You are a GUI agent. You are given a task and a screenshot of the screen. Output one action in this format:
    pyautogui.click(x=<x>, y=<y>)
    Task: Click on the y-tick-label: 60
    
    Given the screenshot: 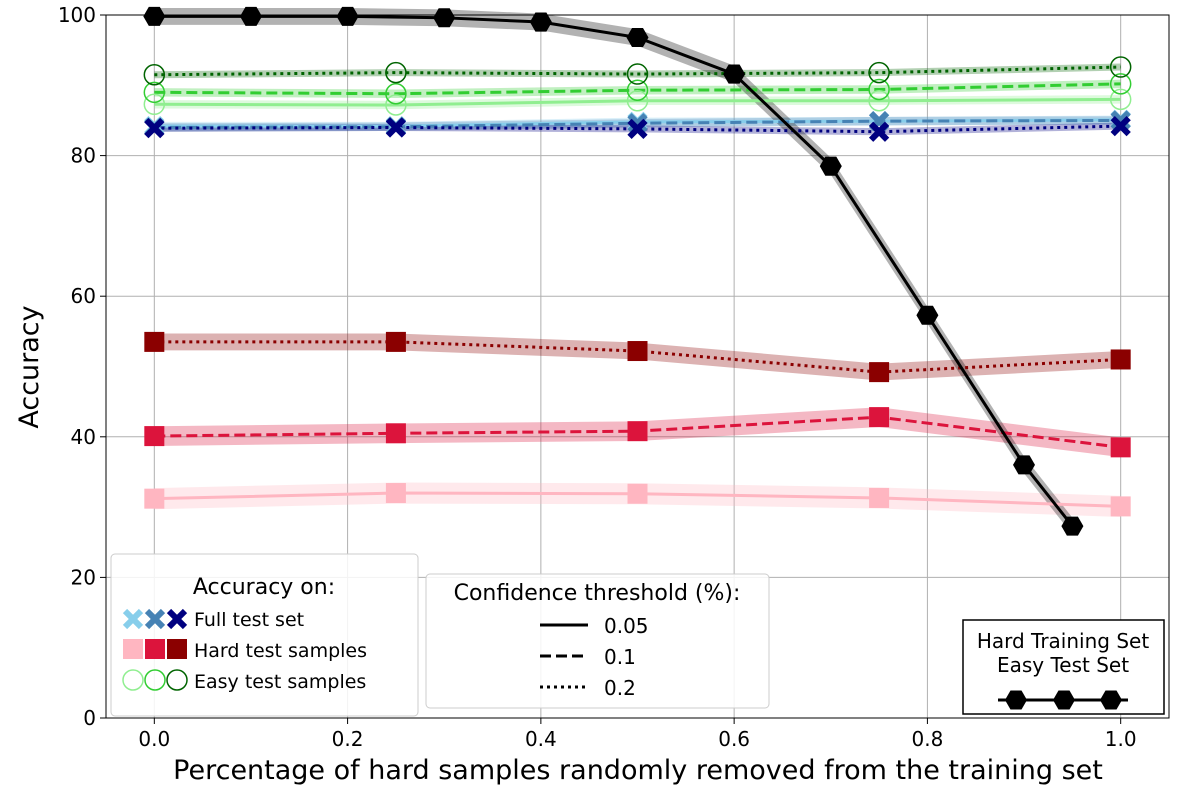 What is the action you would take?
    pyautogui.click(x=83, y=296)
    